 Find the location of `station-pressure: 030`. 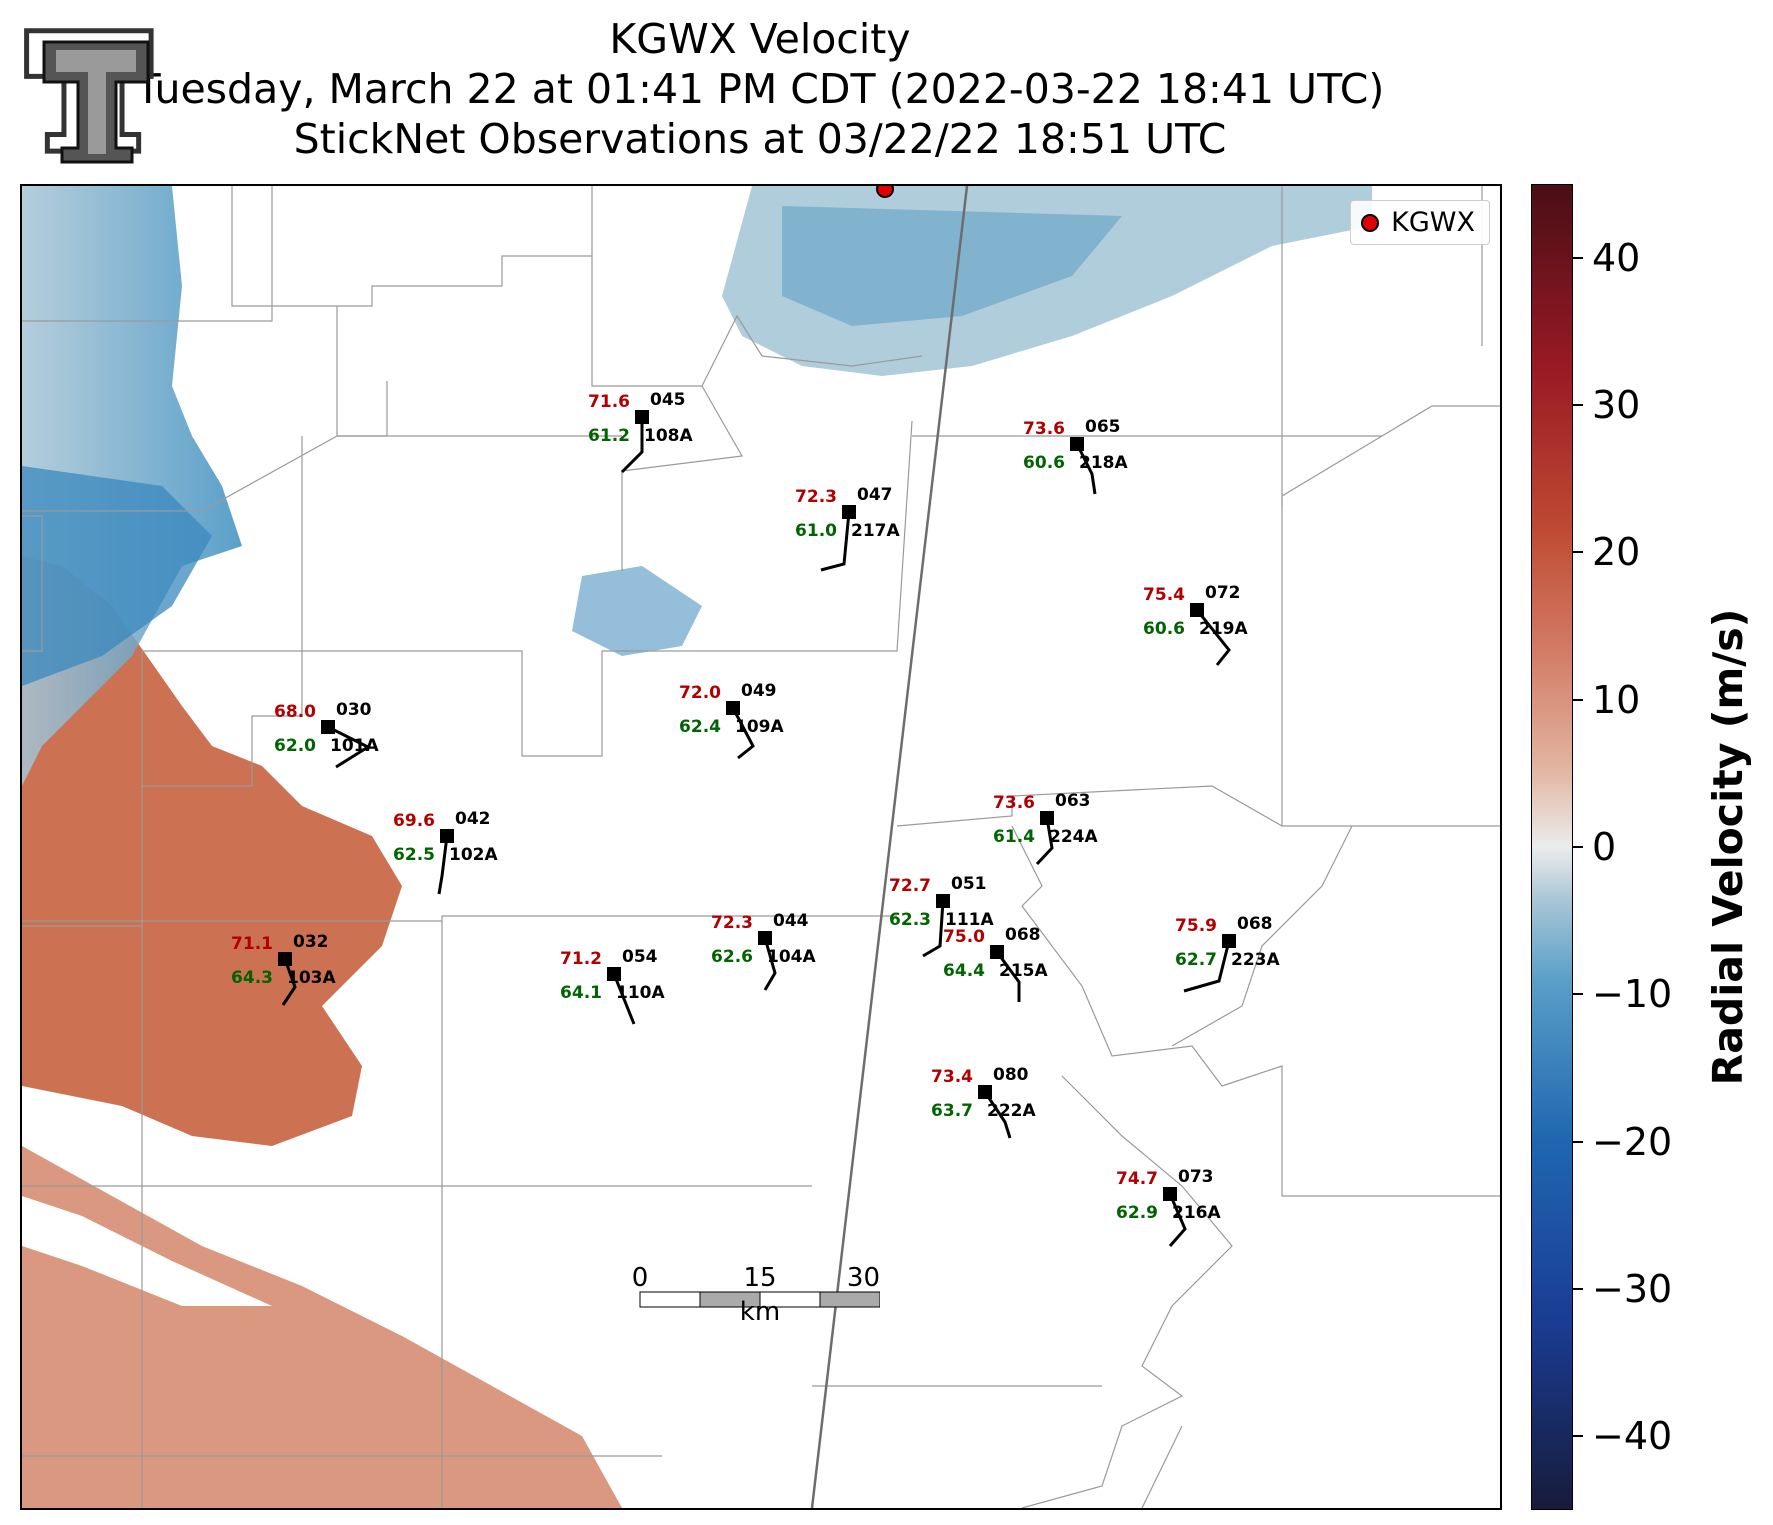

station-pressure: 030 is located at coordinates (354, 710).